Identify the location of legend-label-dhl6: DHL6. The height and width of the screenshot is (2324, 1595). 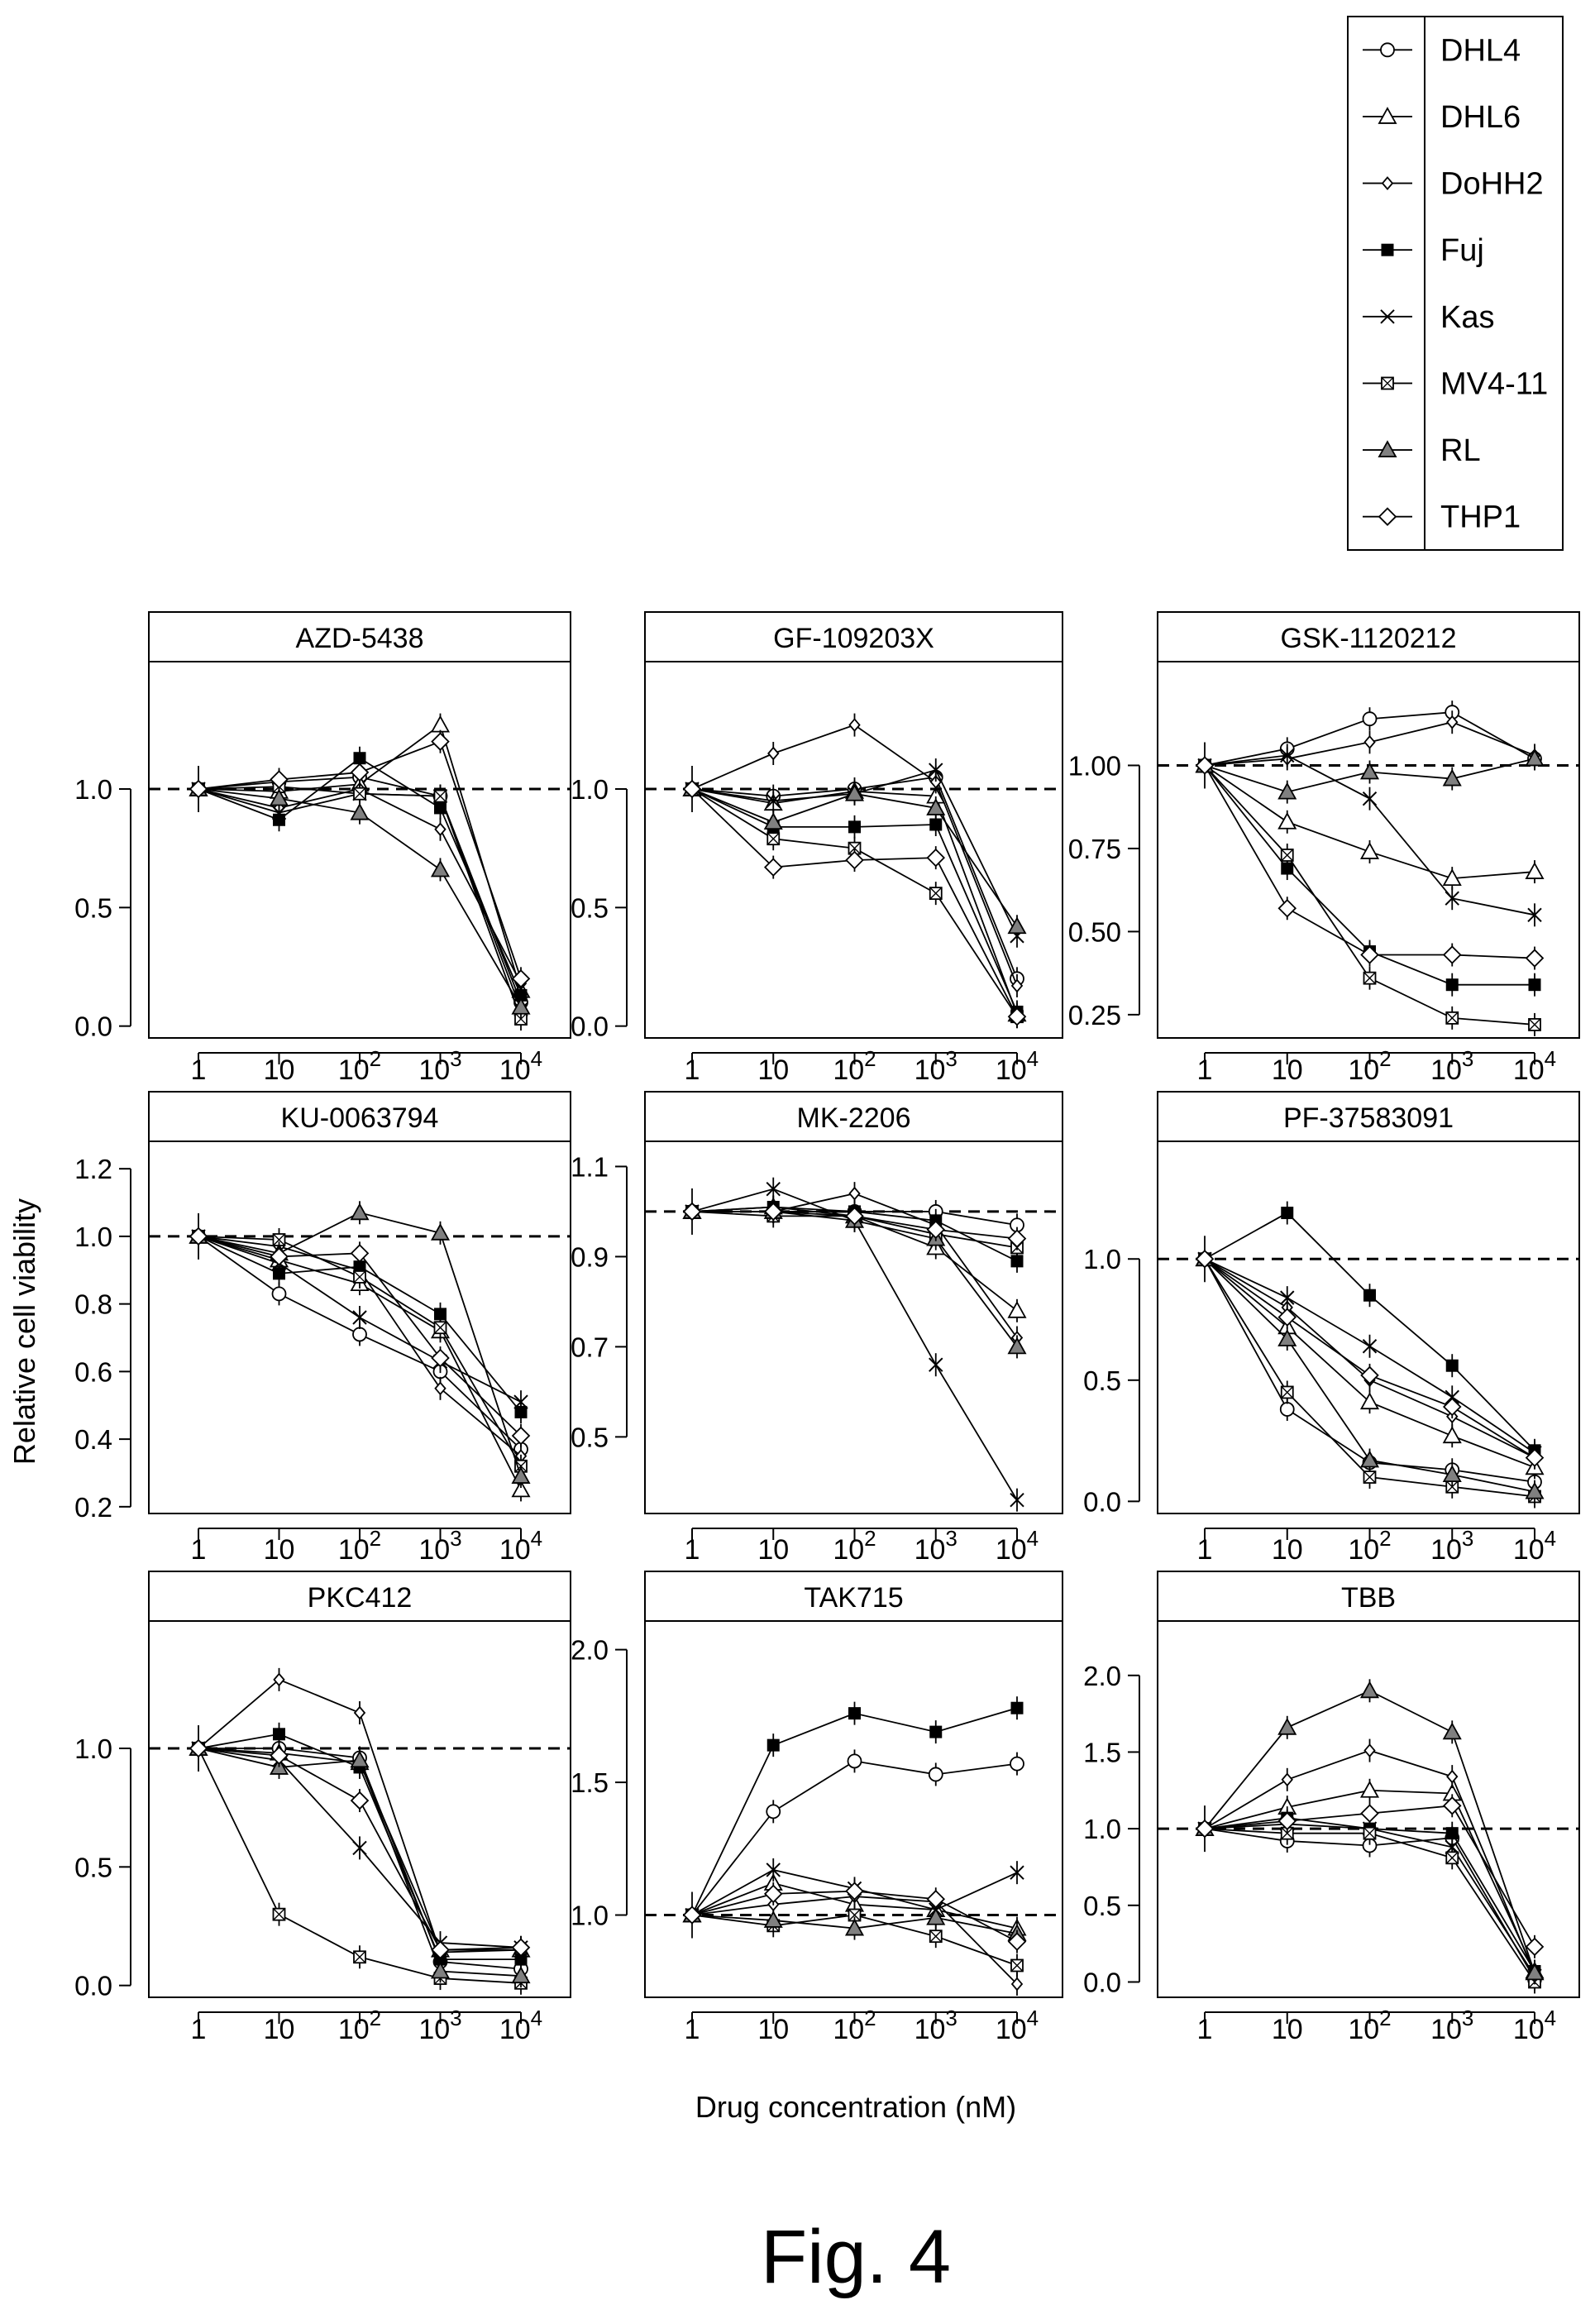
(1480, 117).